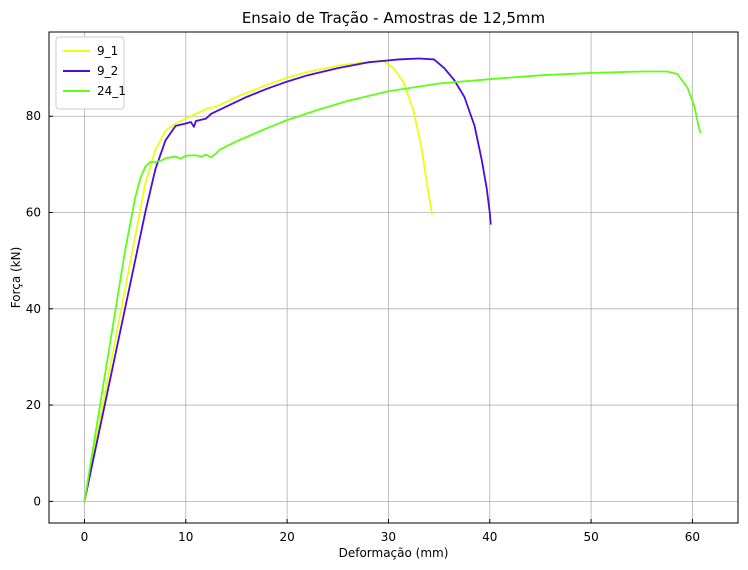 This screenshot has width=748, height=570. What do you see at coordinates (85, 537) in the screenshot?
I see `x-tick-label: 0` at bounding box center [85, 537].